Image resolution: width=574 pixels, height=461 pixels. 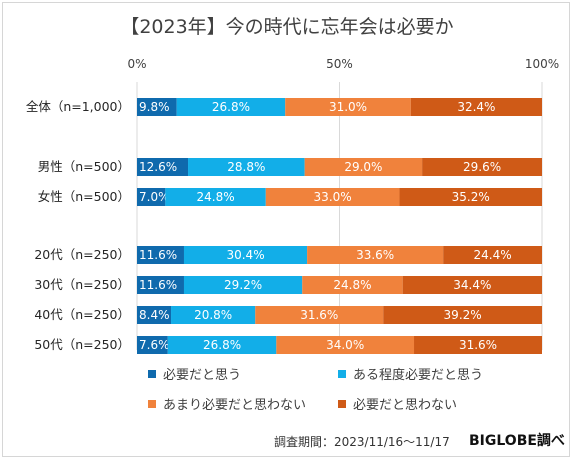 I want to click on data-label: 39.2%, so click(x=463, y=315).